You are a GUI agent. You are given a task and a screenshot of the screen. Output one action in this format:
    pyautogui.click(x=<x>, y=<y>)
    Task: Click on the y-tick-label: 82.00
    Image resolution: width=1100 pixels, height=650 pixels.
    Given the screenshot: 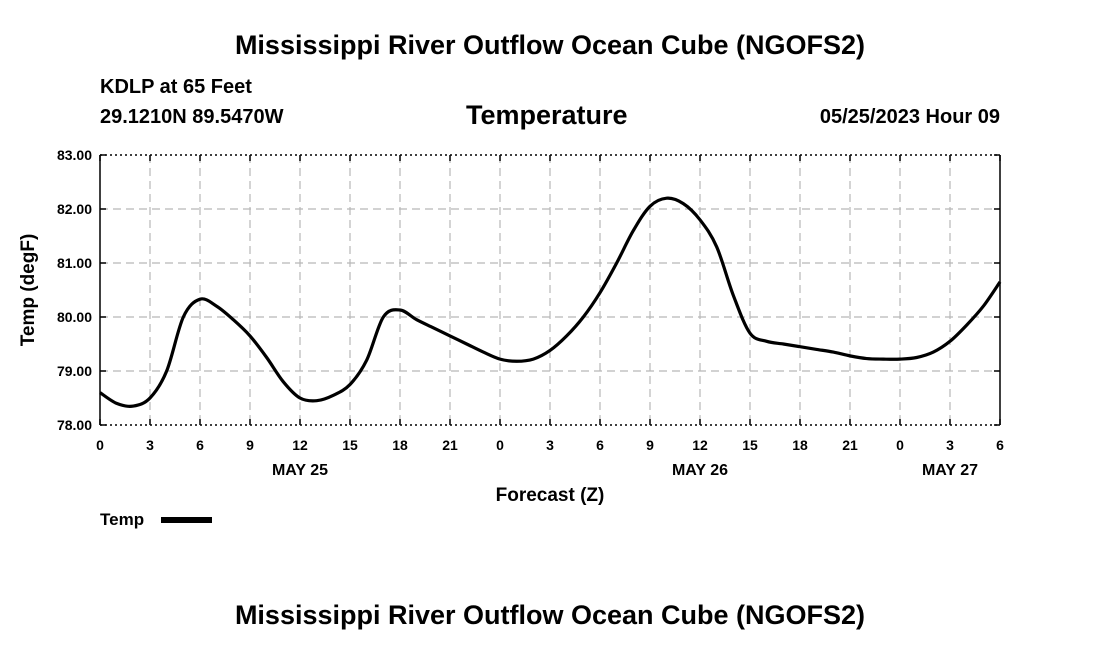 What is the action you would take?
    pyautogui.click(x=74, y=209)
    